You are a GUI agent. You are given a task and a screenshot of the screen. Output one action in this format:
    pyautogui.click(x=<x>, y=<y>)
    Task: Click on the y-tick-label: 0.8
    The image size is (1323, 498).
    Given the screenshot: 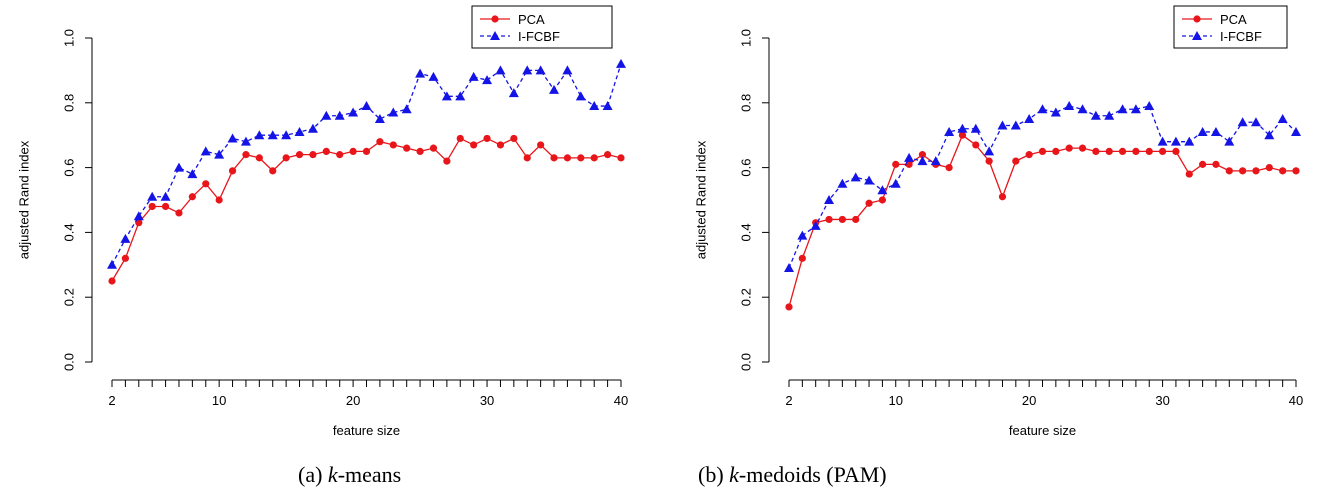 What is the action you would take?
    pyautogui.click(x=745, y=103)
    